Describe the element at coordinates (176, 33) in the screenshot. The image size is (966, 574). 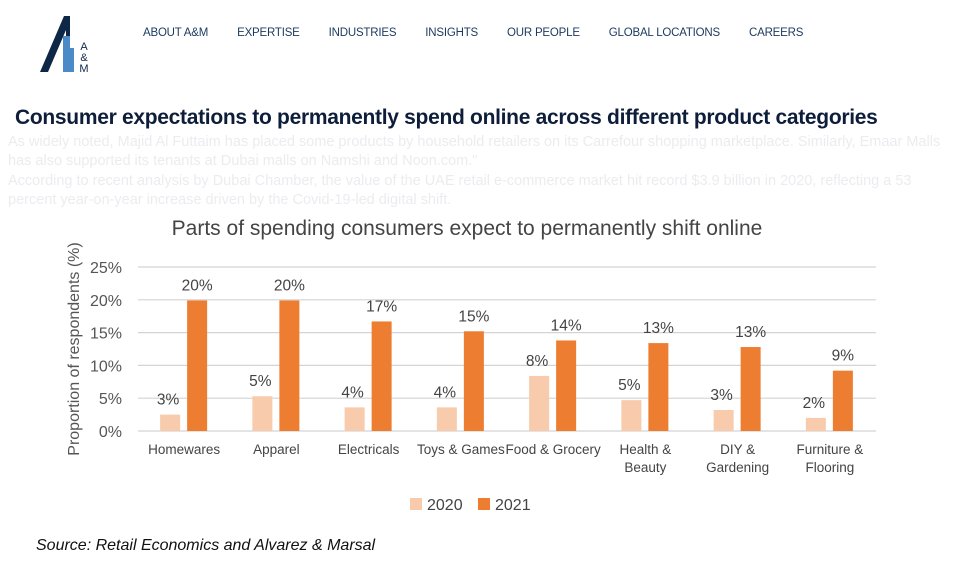
I see `nav-about: ABOUT A&M` at that location.